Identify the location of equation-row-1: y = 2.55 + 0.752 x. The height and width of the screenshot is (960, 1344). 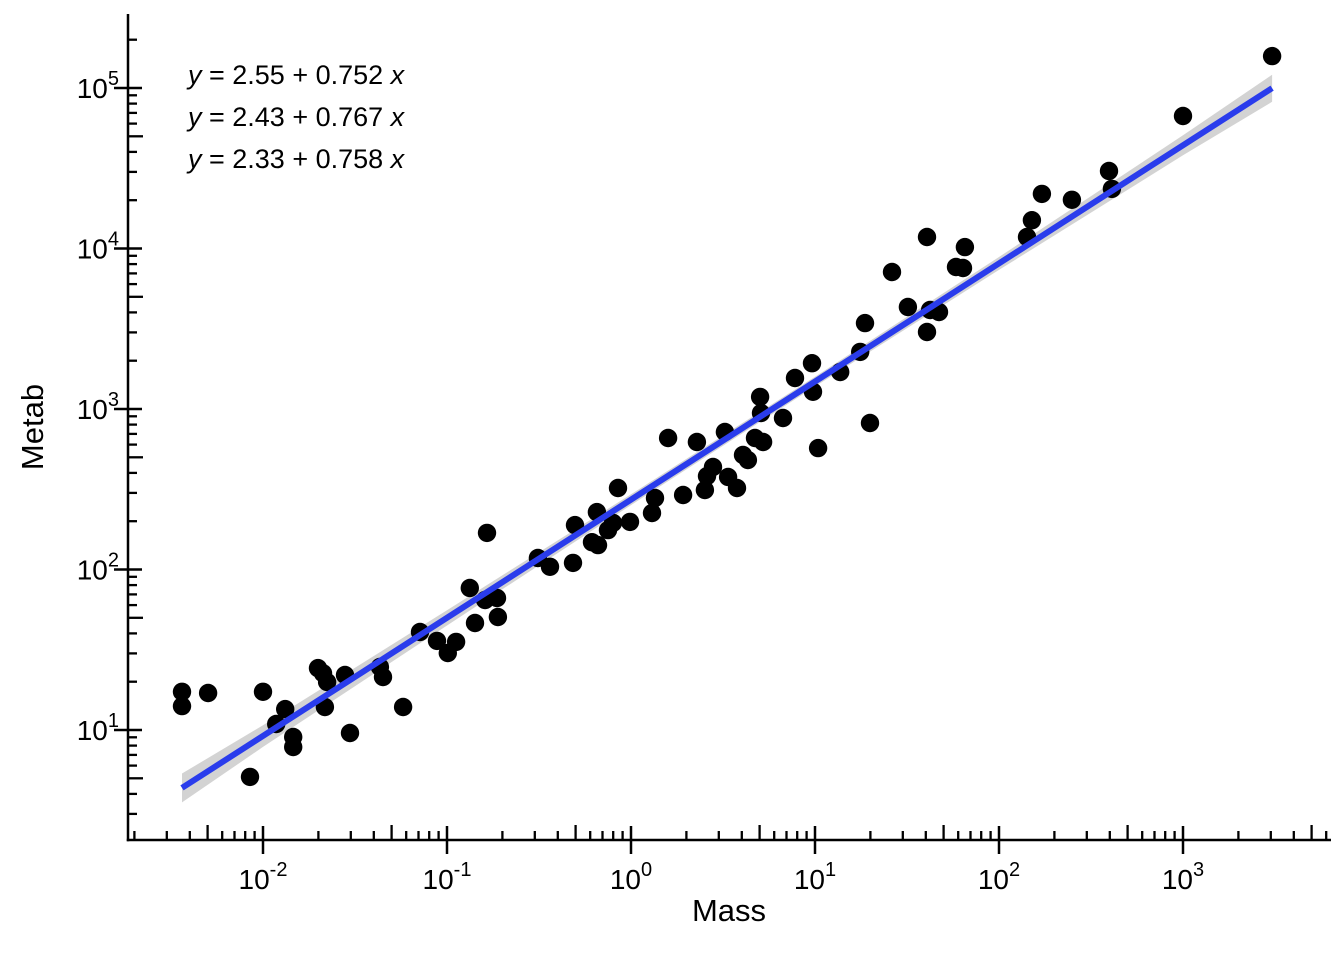
(296, 75).